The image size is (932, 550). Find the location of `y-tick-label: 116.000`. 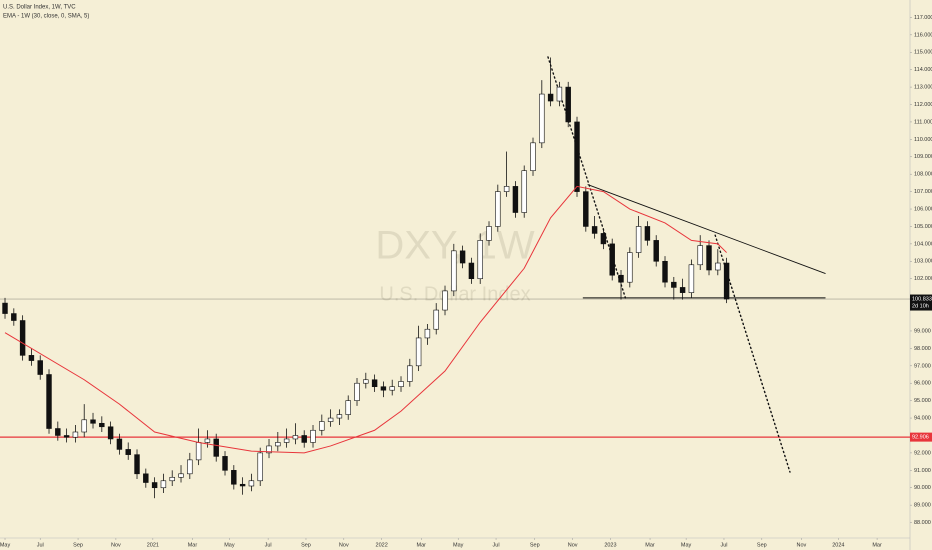

y-tick-label: 116.000 is located at coordinates (923, 35).